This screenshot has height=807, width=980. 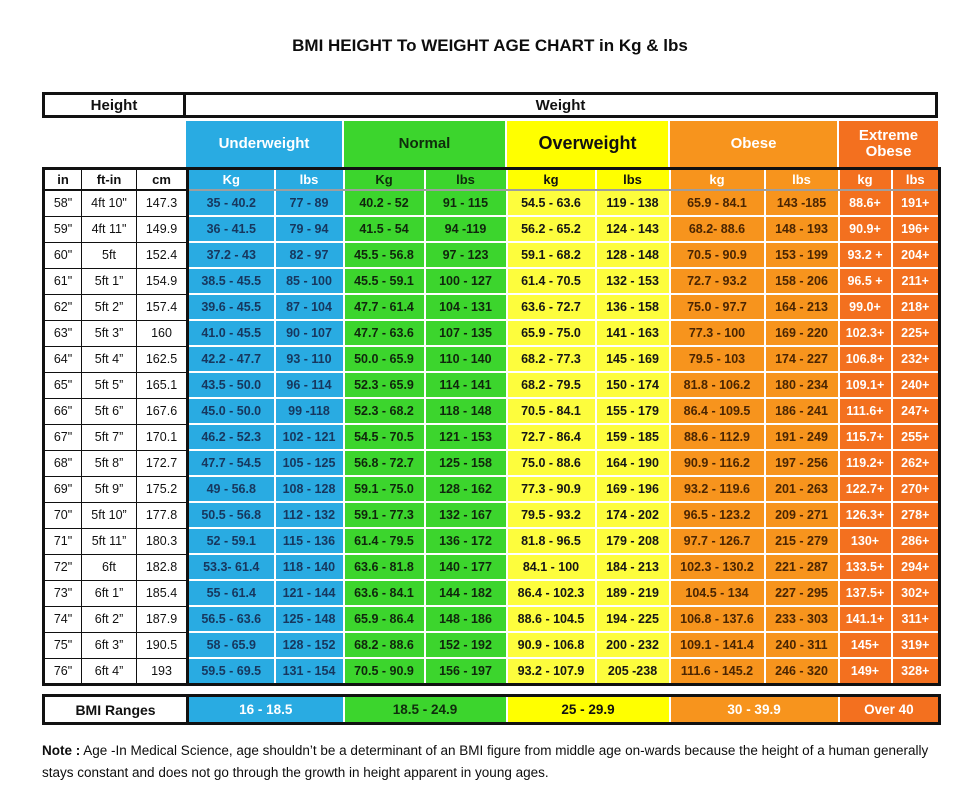 I want to click on weight-cell: 59.1 - 75.0, so click(x=384, y=489).